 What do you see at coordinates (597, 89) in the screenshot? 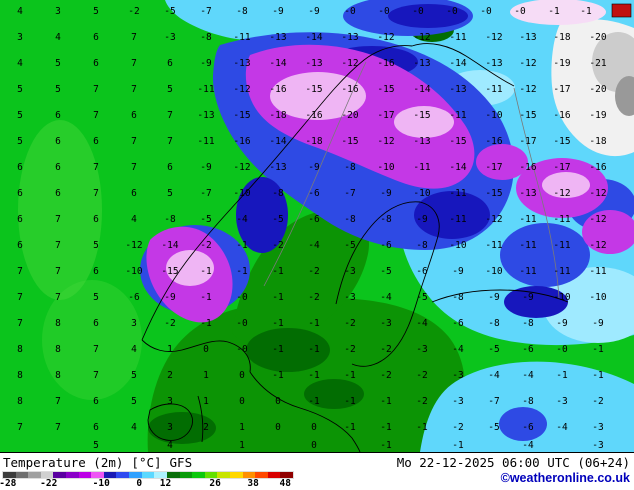
I see `temp-value: -20` at bounding box center [597, 89].